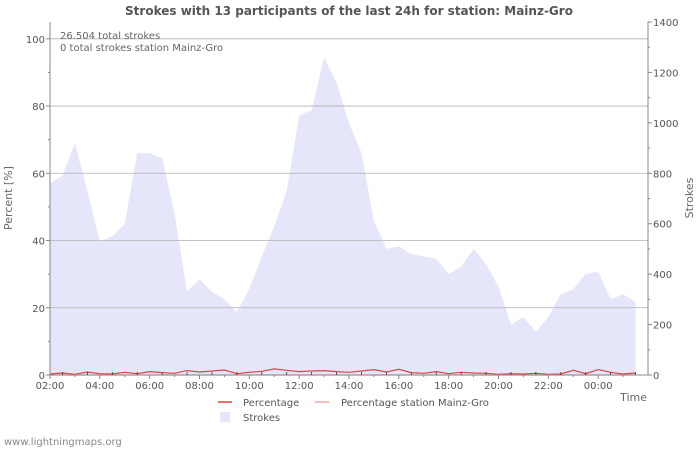 The height and width of the screenshot is (450, 700). I want to click on y-left-tick-label: 0, so click(42, 376).